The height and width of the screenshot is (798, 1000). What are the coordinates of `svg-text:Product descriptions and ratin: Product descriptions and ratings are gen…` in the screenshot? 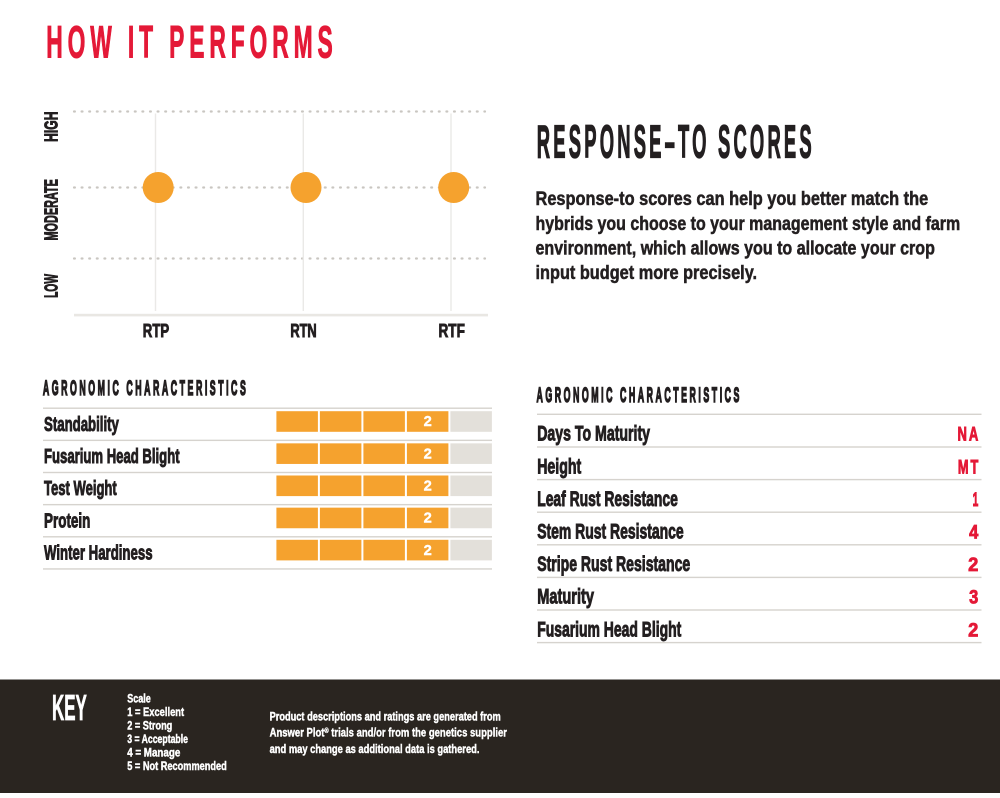 It's located at (385, 717).